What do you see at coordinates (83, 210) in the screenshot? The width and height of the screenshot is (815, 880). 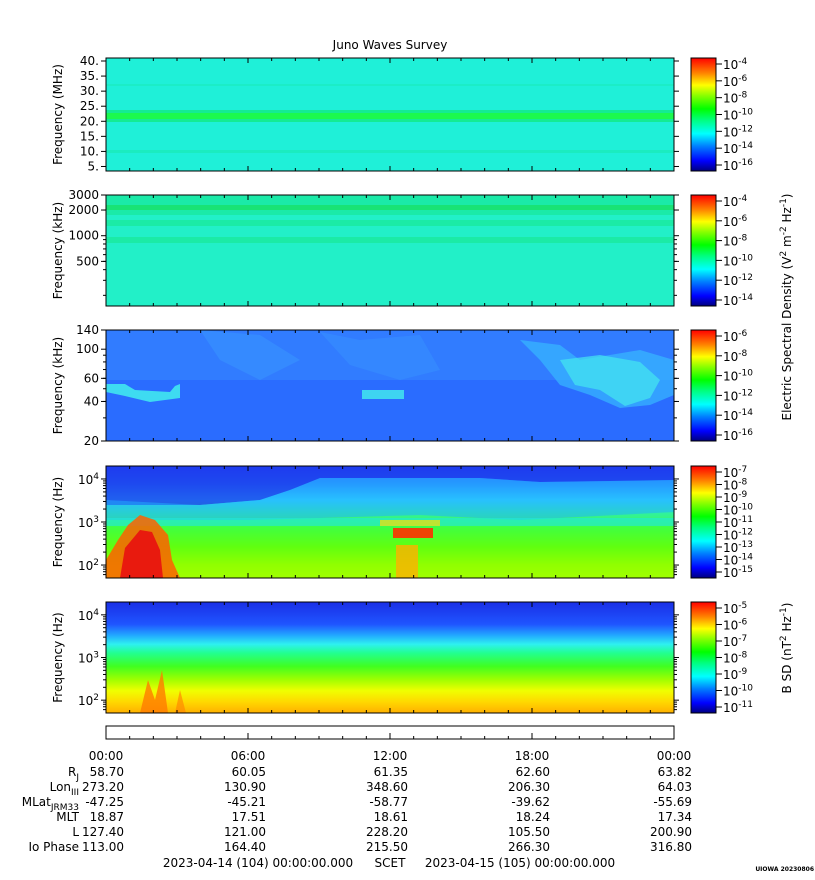 I see `ytick-label: 2000` at bounding box center [83, 210].